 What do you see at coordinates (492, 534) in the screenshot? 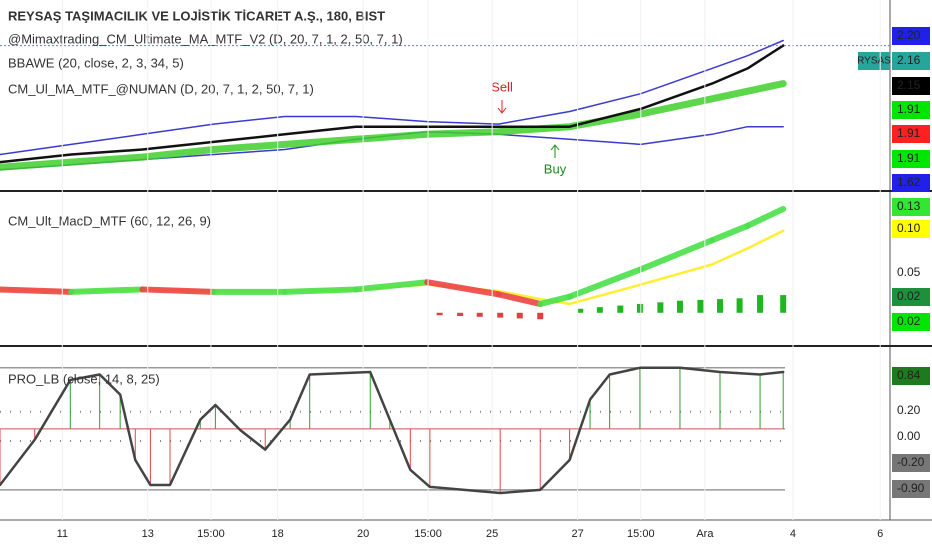
I see `x-tick-label: 25` at bounding box center [492, 534].